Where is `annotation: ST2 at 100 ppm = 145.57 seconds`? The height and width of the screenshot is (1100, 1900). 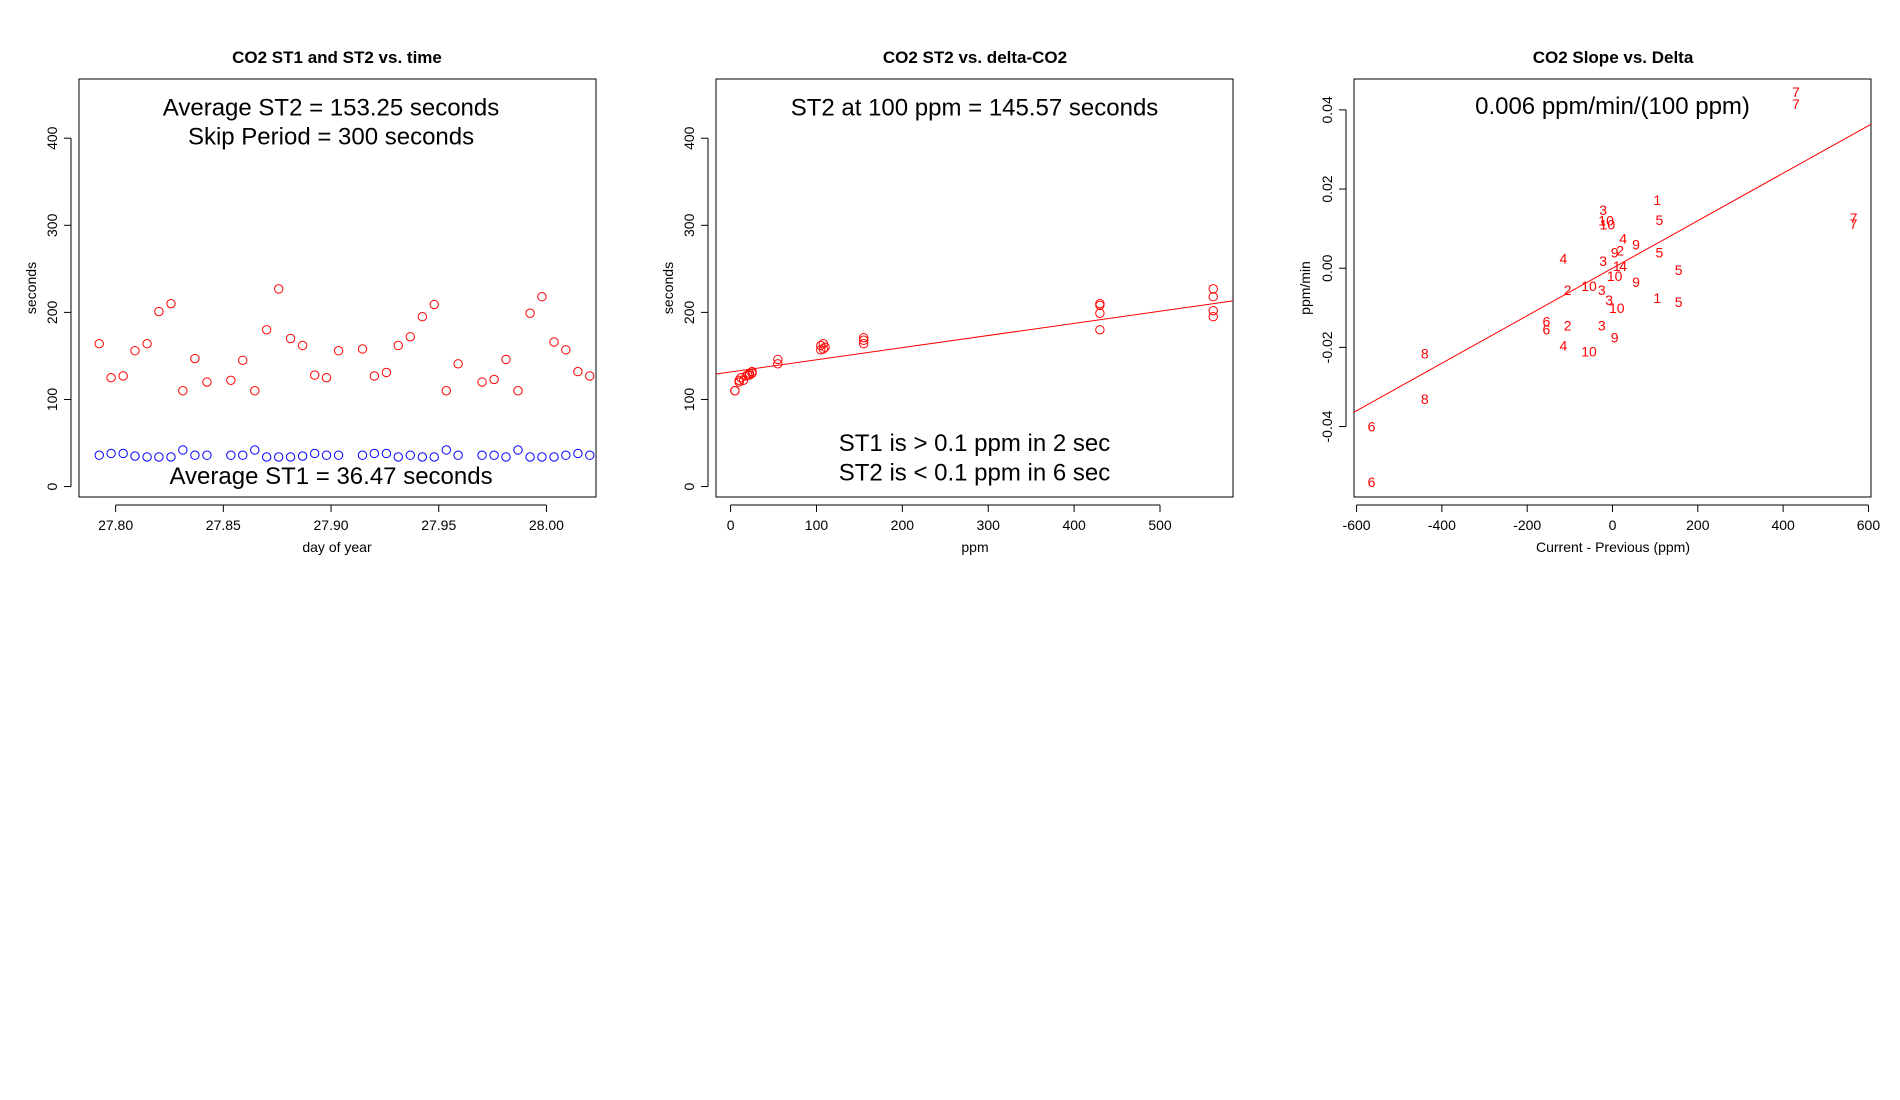
annotation: ST2 at 100 ppm = 145.57 seconds is located at coordinates (975, 108).